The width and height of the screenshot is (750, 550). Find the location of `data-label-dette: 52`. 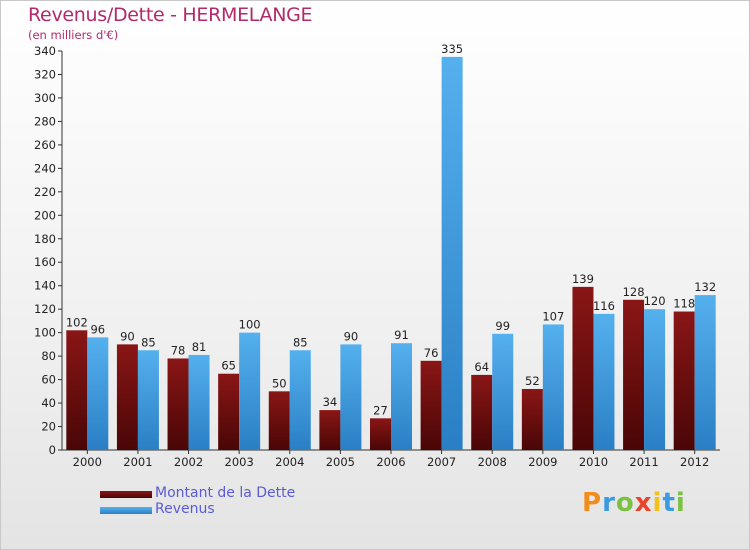

data-label-dette: 52 is located at coordinates (532, 381).